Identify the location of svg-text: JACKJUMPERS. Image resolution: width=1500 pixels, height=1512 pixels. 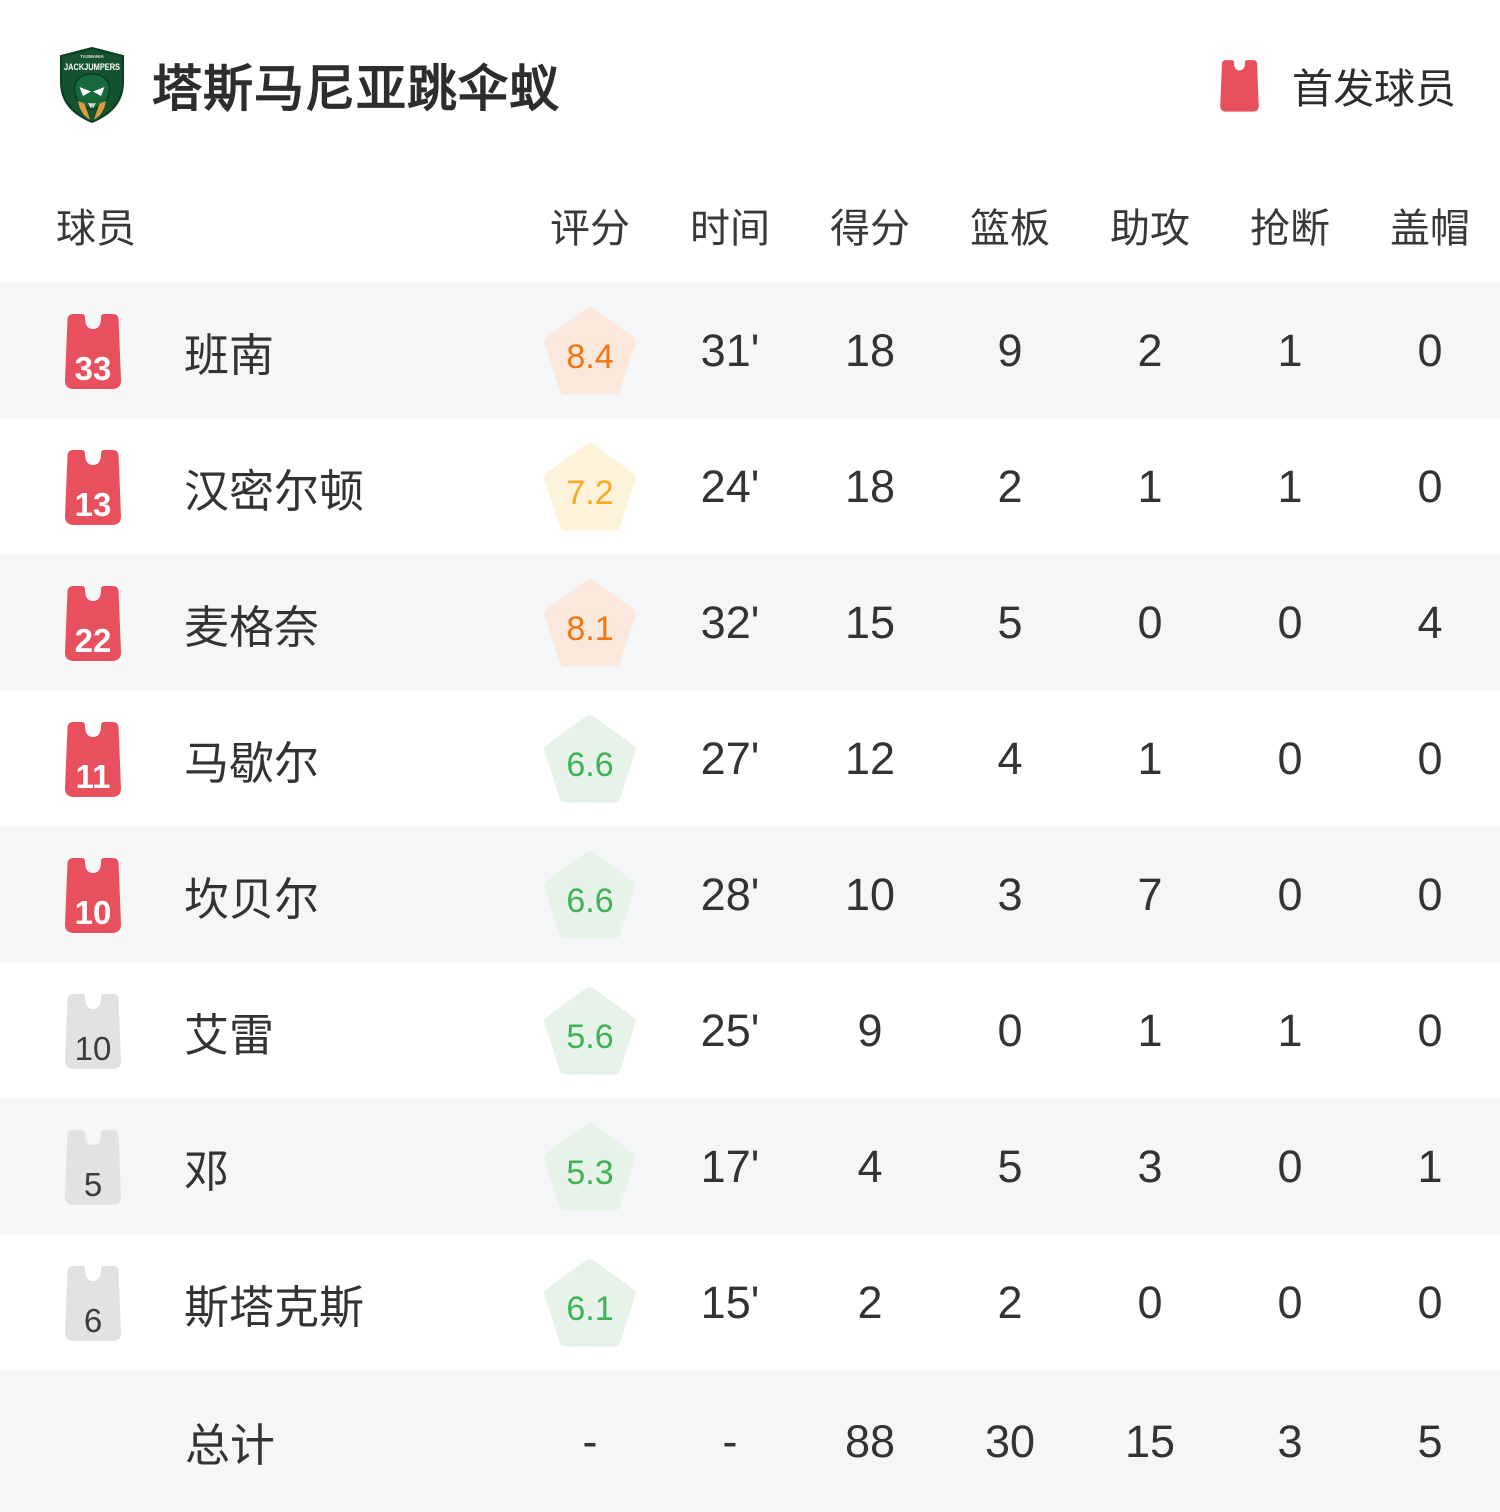
(92, 67).